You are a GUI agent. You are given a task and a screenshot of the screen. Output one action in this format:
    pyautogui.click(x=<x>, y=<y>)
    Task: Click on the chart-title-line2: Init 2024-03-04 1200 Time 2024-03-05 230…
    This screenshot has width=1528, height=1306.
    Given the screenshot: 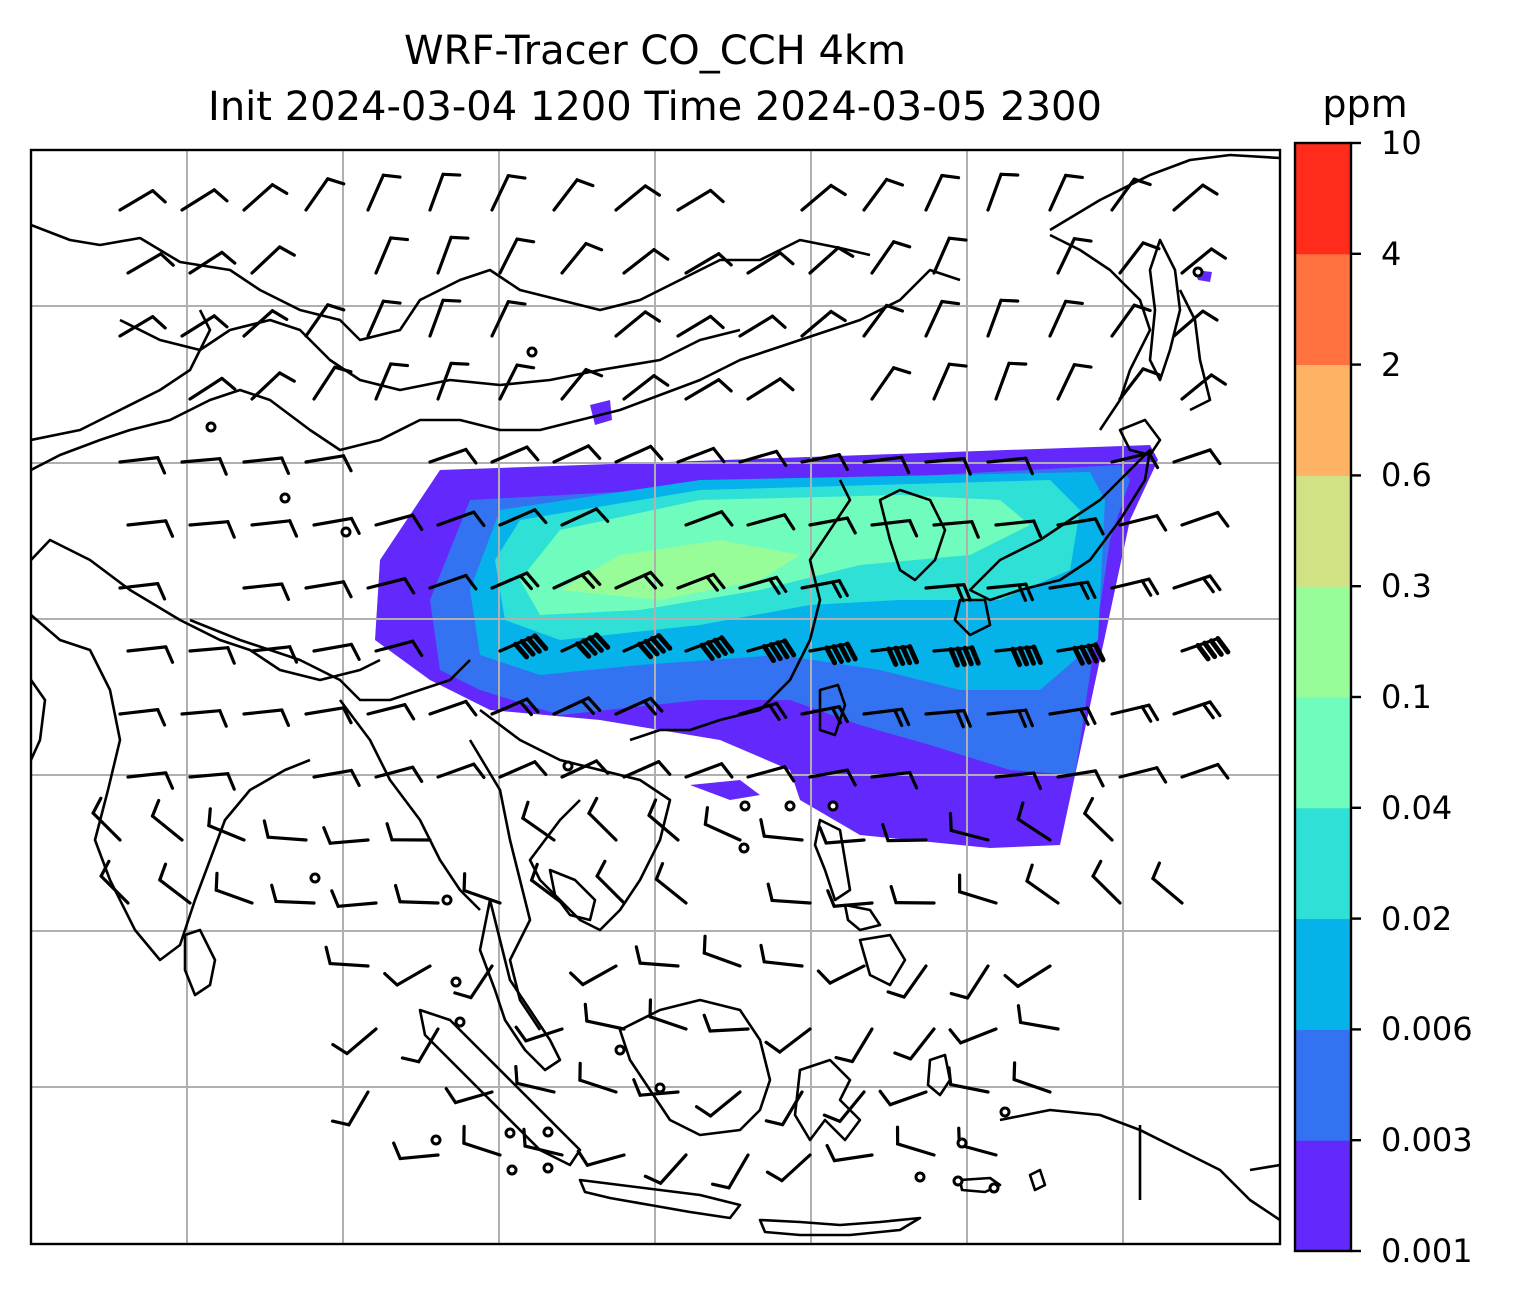 What is the action you would take?
    pyautogui.click(x=655, y=107)
    